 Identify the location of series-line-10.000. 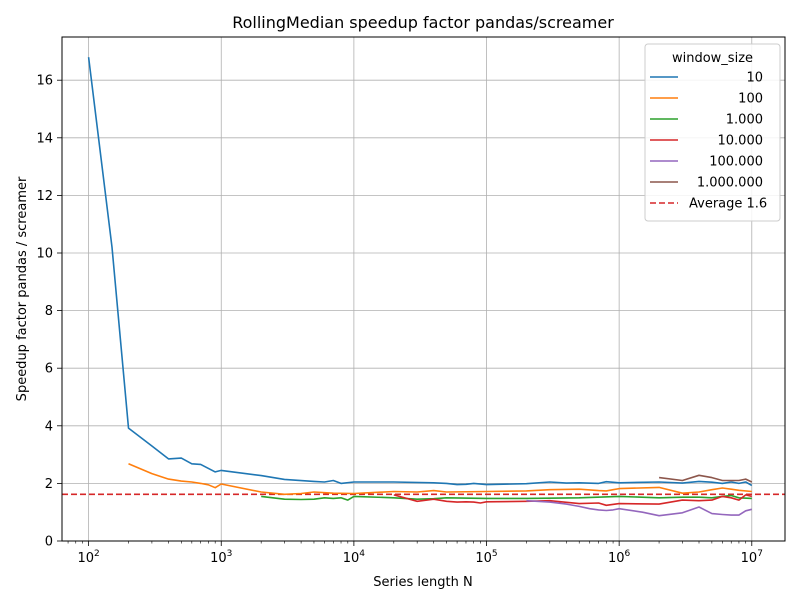
(572, 500).